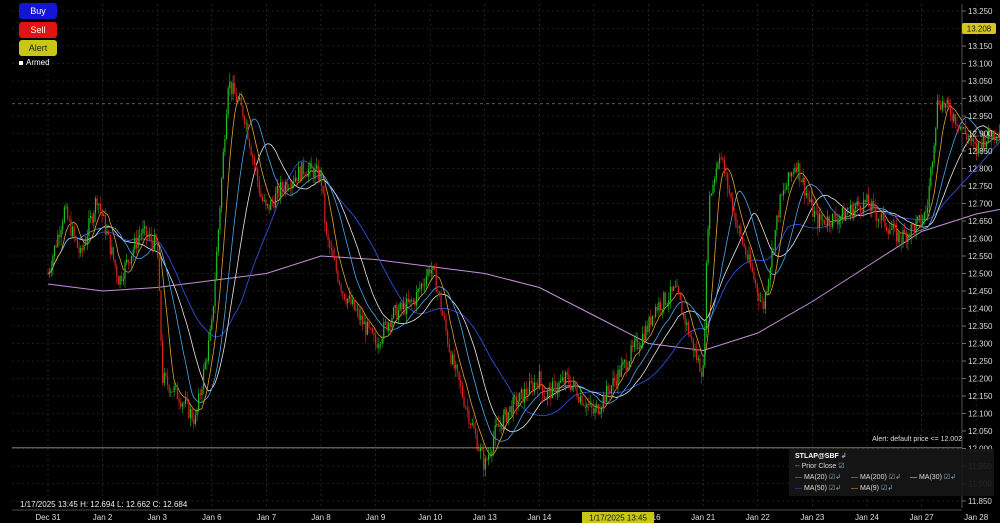 This screenshot has height=523, width=1000. Describe the element at coordinates (933, 477) in the screenshot. I see `legend-item-ma30: — MA(30) ☑↲` at that location.